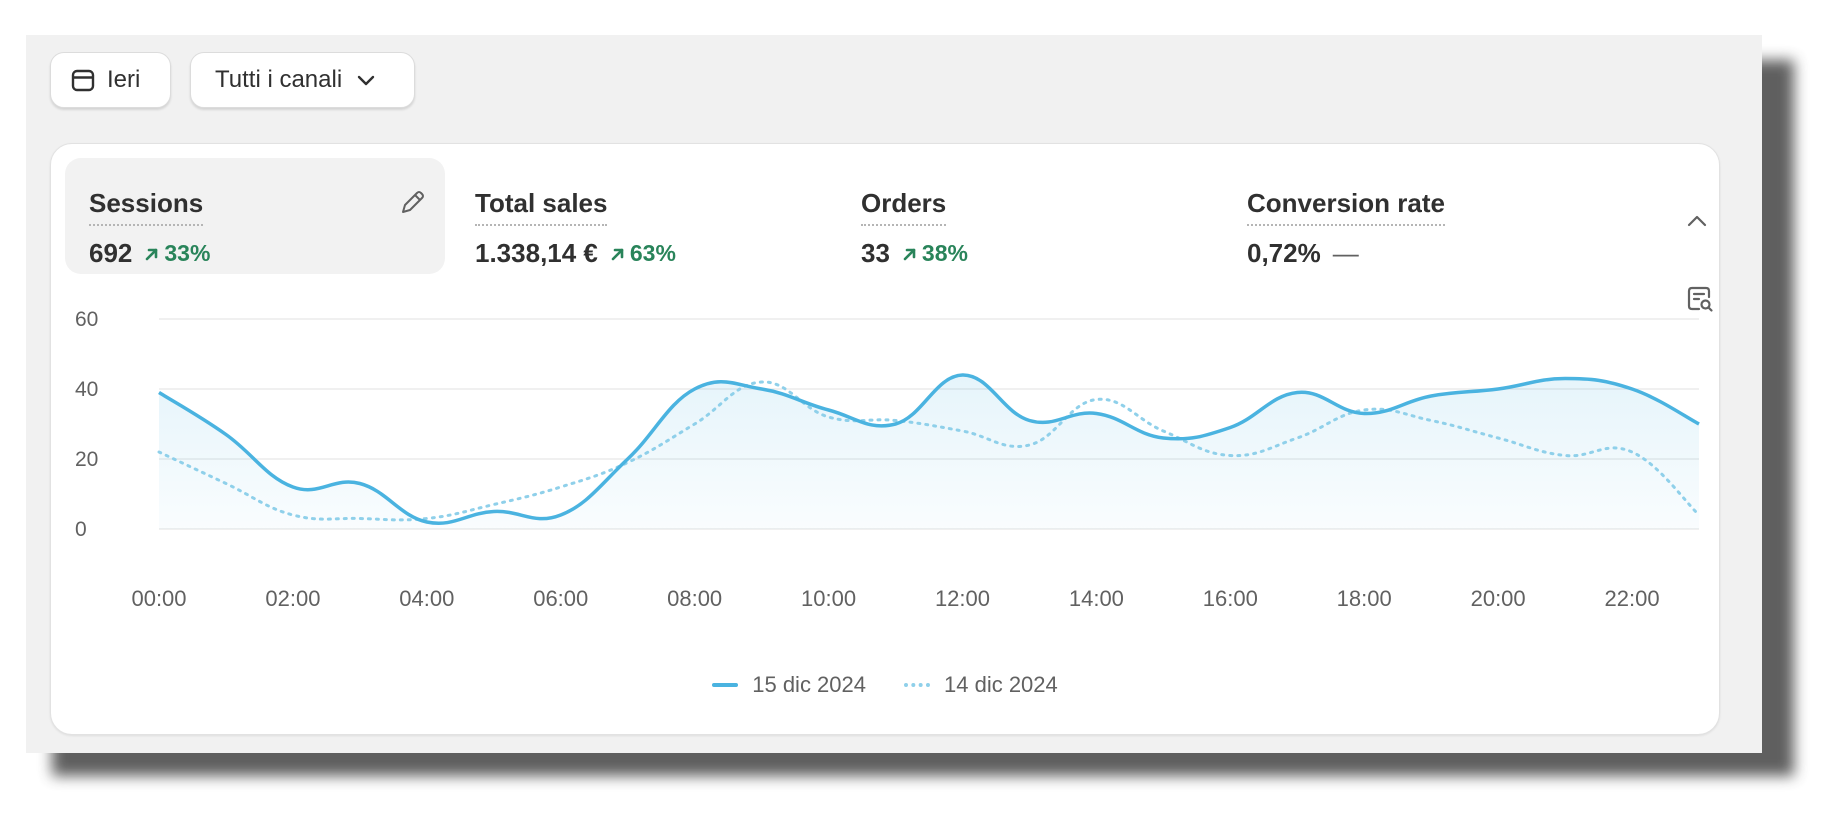 Image resolution: width=1833 pixels, height=825 pixels. What do you see at coordinates (366, 80) in the screenshot?
I see `chevron-down-icon` at bounding box center [366, 80].